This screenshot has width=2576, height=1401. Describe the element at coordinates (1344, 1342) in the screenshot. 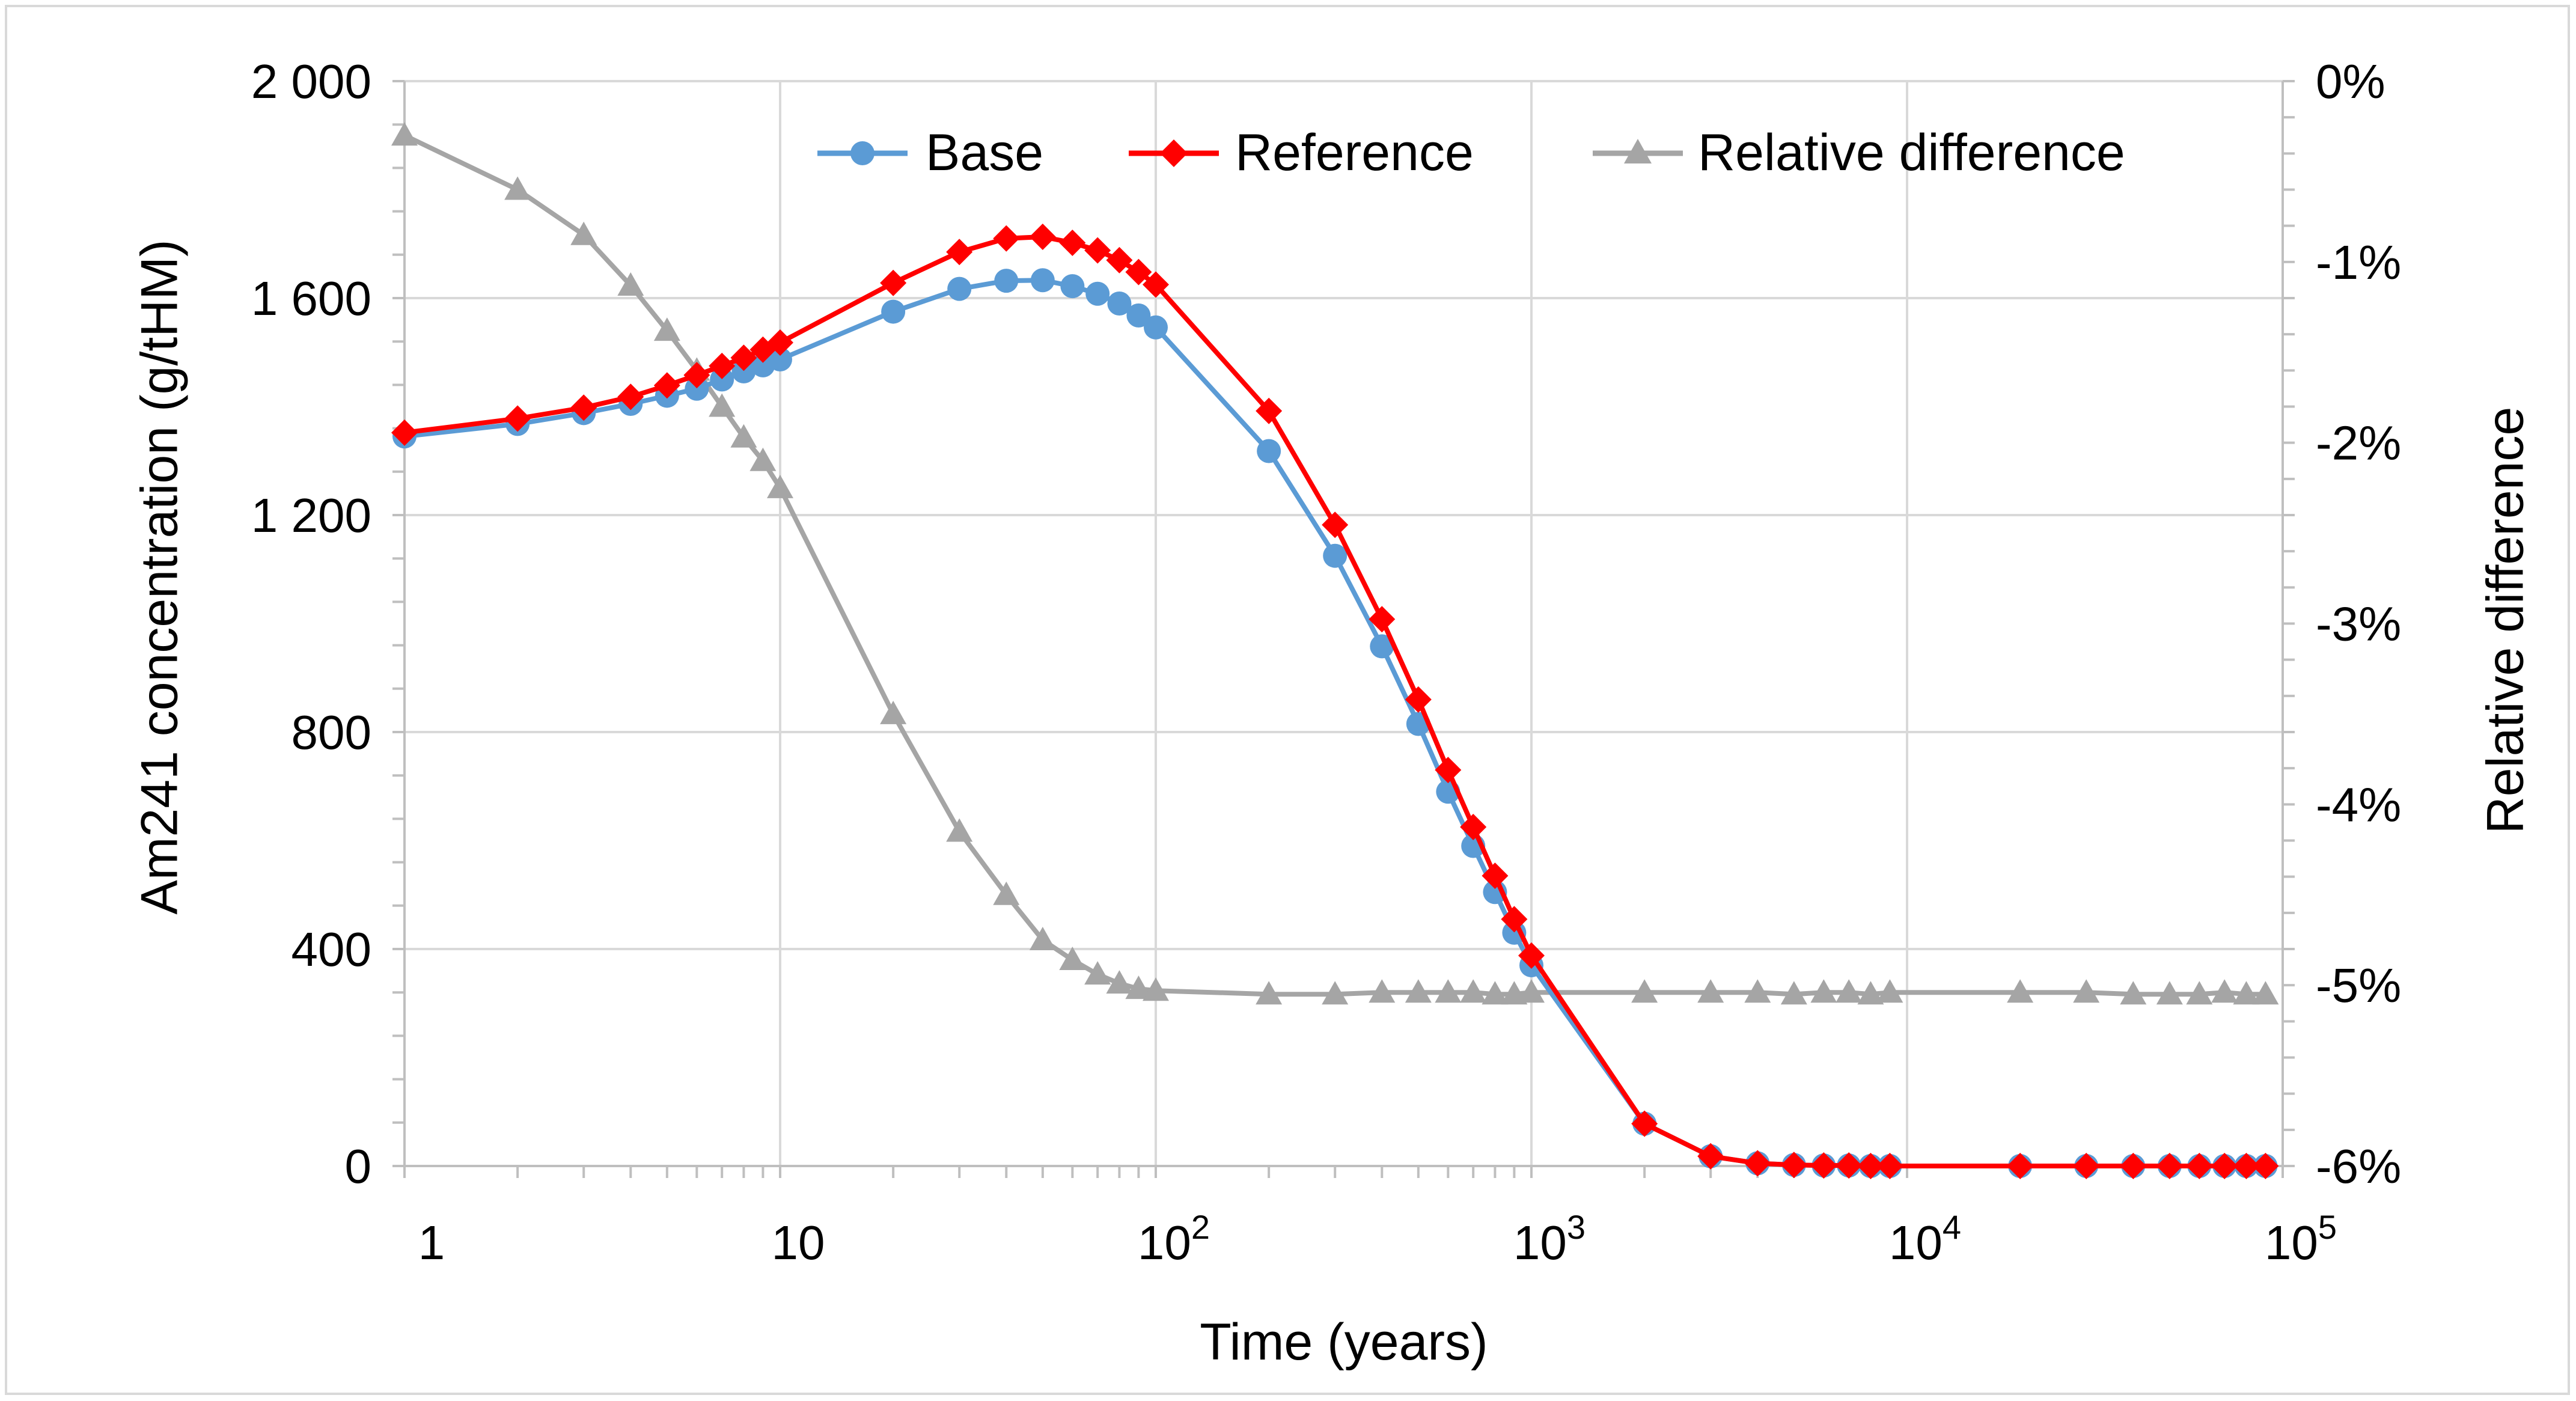

I see `x-axis-title: Time (years)` at that location.